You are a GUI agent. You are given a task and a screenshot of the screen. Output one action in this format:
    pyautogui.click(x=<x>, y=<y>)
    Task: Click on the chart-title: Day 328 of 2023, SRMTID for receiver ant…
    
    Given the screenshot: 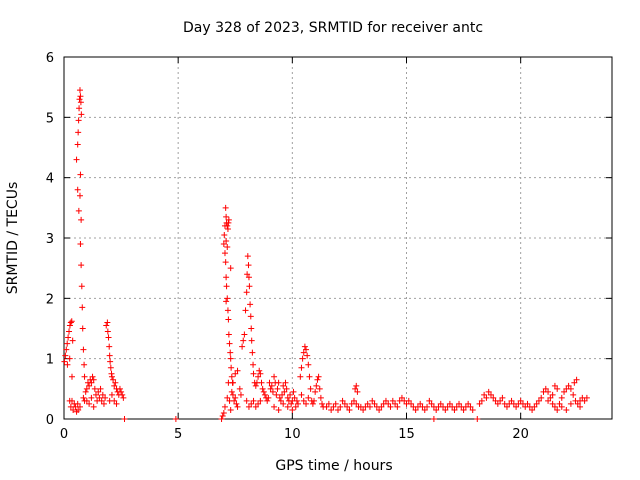 What is the action you would take?
    pyautogui.click(x=333, y=28)
    